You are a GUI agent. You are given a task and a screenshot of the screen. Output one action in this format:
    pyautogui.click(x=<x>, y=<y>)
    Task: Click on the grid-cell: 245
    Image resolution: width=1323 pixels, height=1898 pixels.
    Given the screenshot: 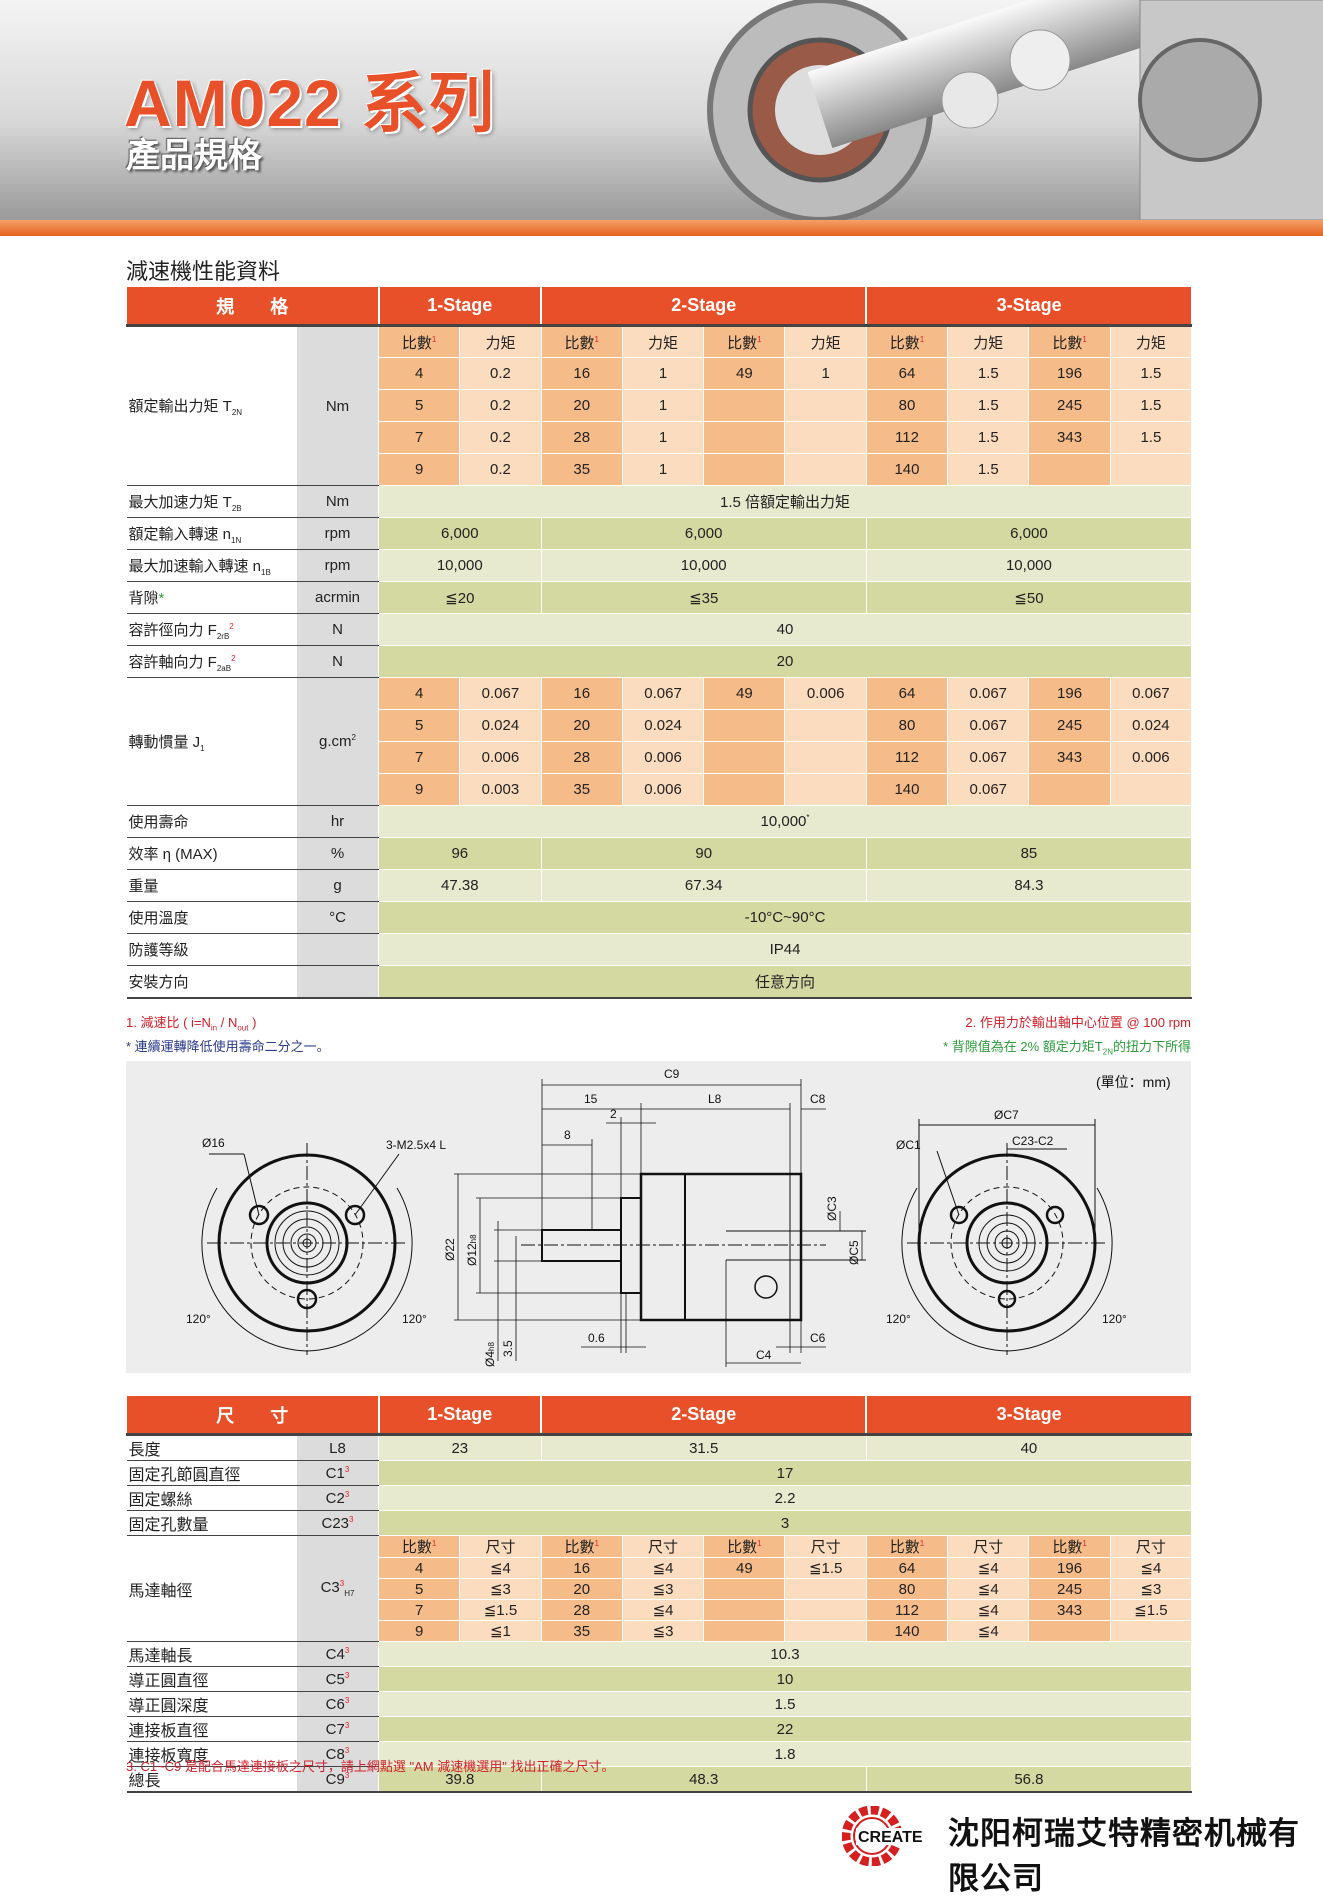 What is the action you would take?
    pyautogui.click(x=1069, y=725)
    